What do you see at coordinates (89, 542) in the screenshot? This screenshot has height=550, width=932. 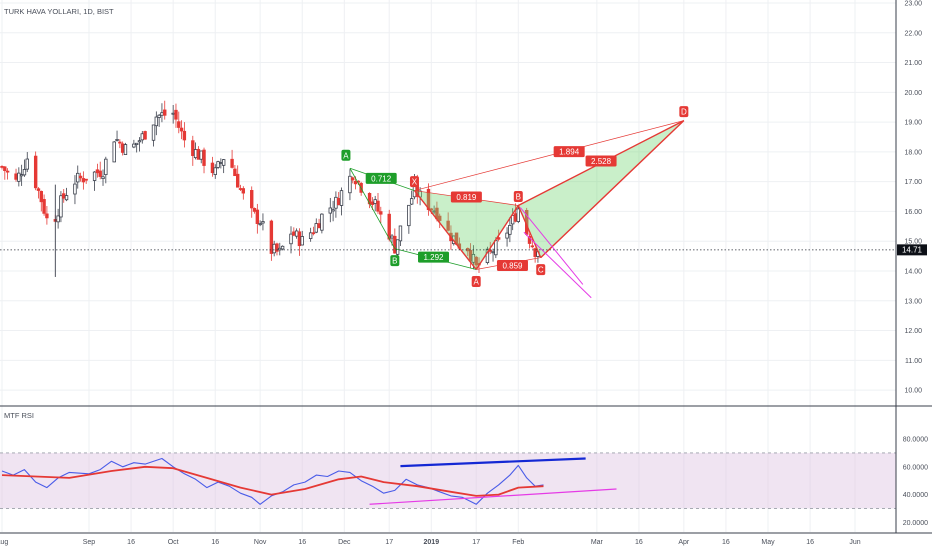 I see `time-tick-label: Sep` at bounding box center [89, 542].